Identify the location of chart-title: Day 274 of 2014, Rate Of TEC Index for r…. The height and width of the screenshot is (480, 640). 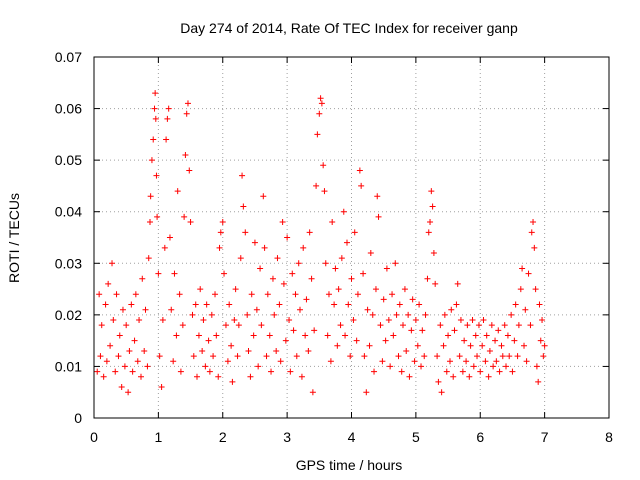
(349, 28).